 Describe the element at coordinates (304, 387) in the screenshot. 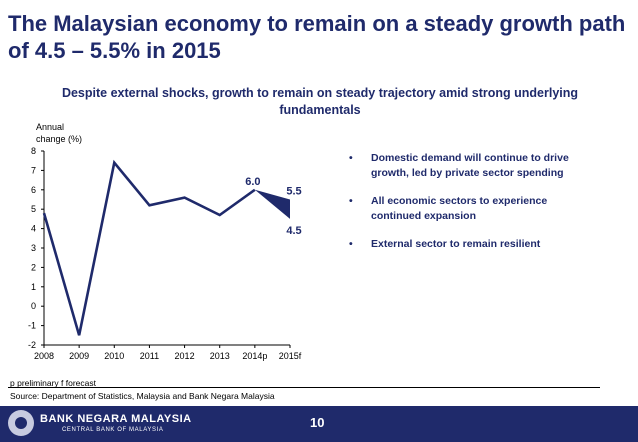

I see `divider` at that location.